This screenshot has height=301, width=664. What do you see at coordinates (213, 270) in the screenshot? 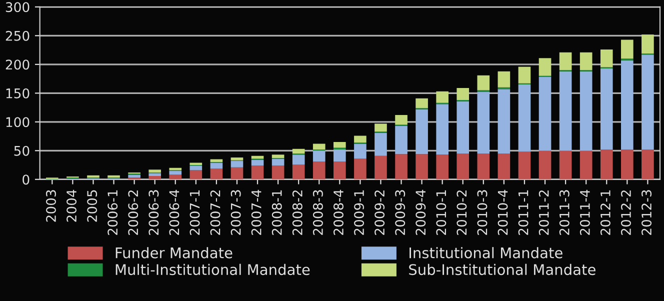
I see `legend-label: Multi-Institutional Mandate` at bounding box center [213, 270].